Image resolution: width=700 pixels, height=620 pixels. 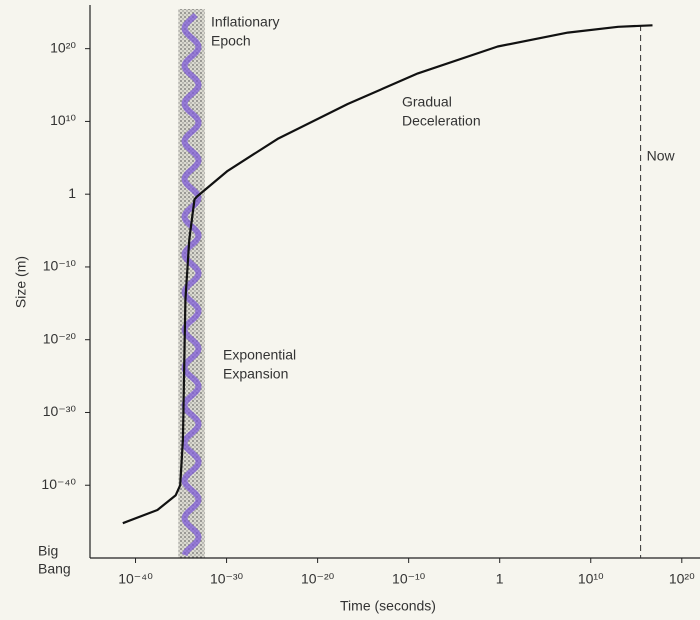 I want to click on x-axis-label: Time (seconds), so click(x=388, y=606).